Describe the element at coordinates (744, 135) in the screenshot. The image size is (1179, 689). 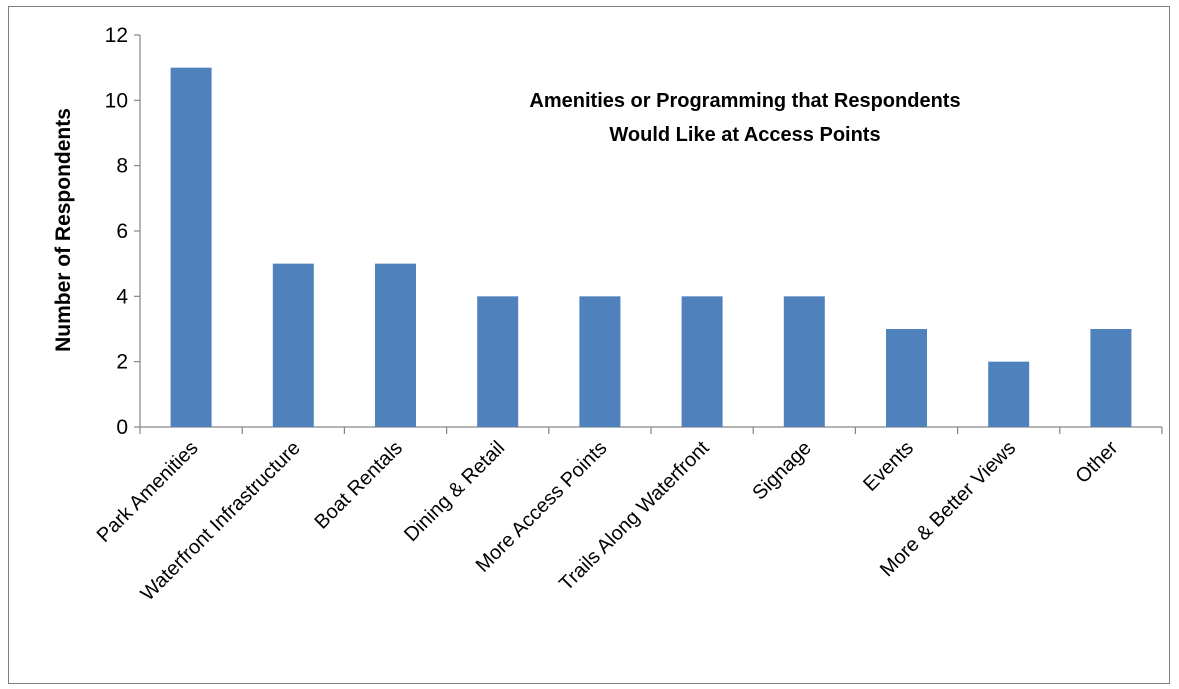
I see `chart-title-line-2: Would Like at Access Points` at that location.